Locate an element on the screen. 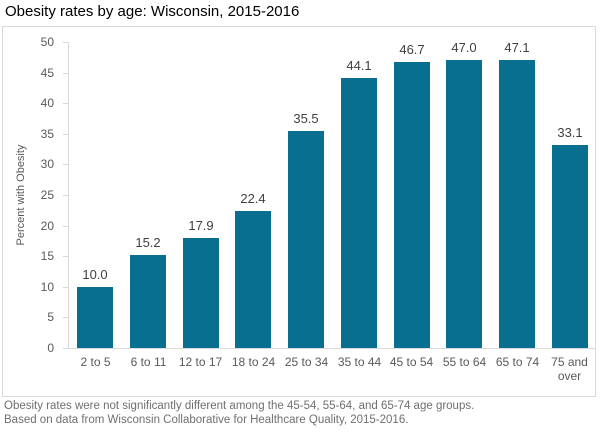 The height and width of the screenshot is (432, 600). bar-value-label: 22.4 is located at coordinates (253, 198).